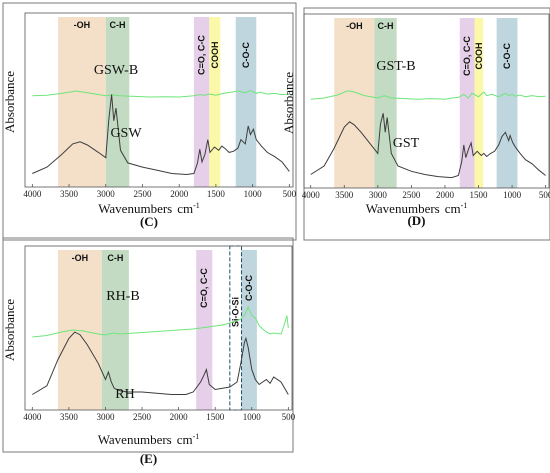  I want to click on si-o-si-label: Si-O-Si, so click(236, 312).